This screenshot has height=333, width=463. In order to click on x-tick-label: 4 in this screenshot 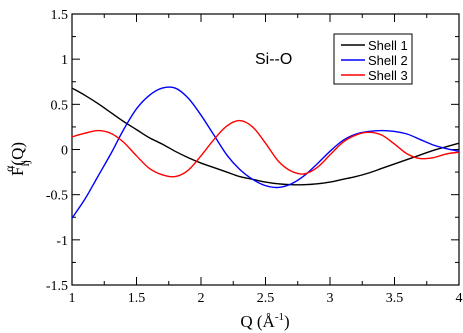, I will do `click(459, 298)`.